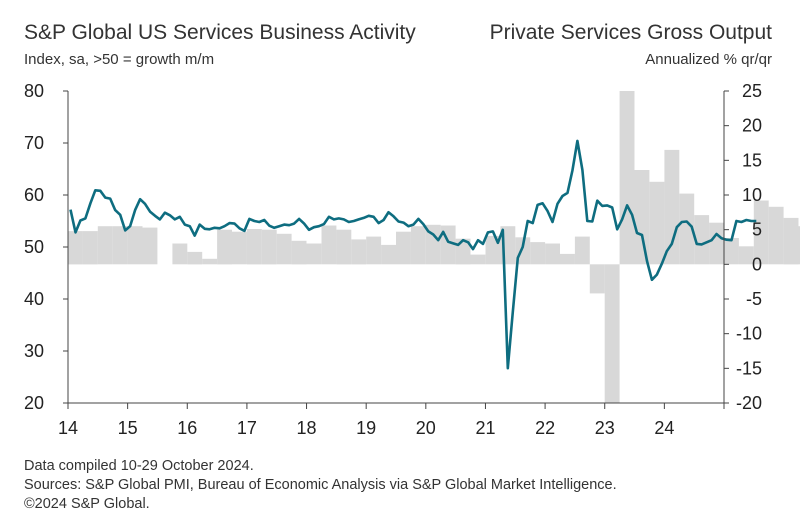 Image resolution: width=800 pixels, height=530 pixels. Describe the element at coordinates (299, 252) in the screenshot. I see `bar-q16` at that location.